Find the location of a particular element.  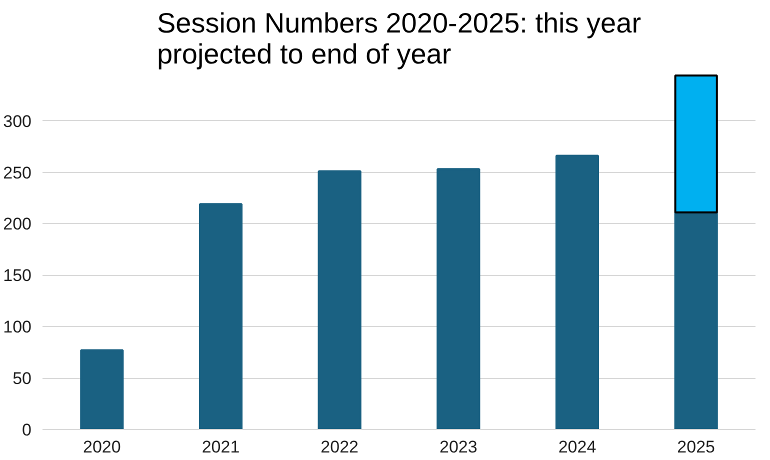

y-tick-label: 100 is located at coordinates (17, 327).